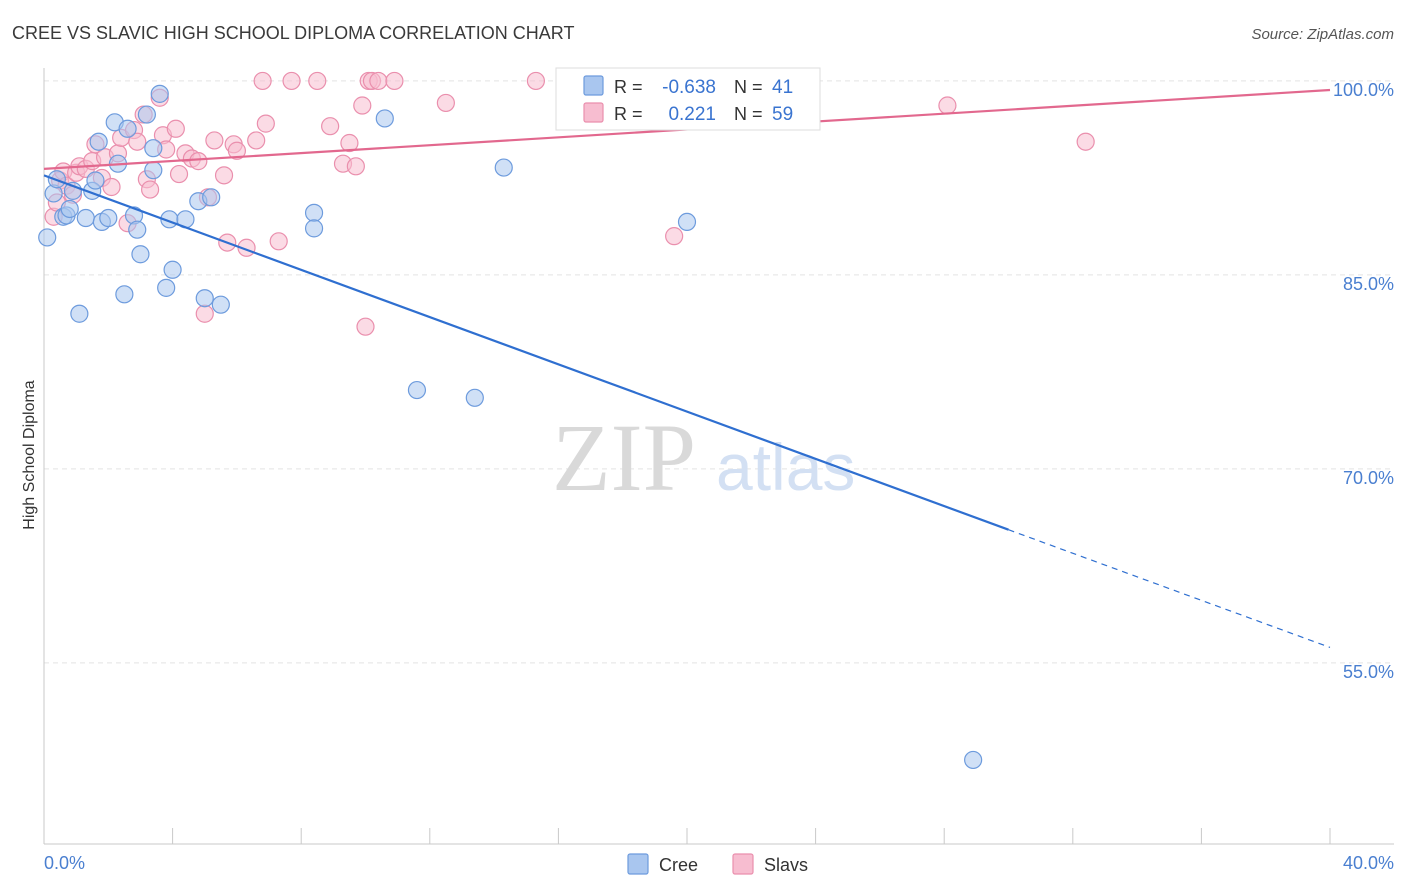 The image size is (1406, 892). What do you see at coordinates (1368, 672) in the screenshot?
I see `y-tick-label-55: 55.0%` at bounding box center [1368, 672].